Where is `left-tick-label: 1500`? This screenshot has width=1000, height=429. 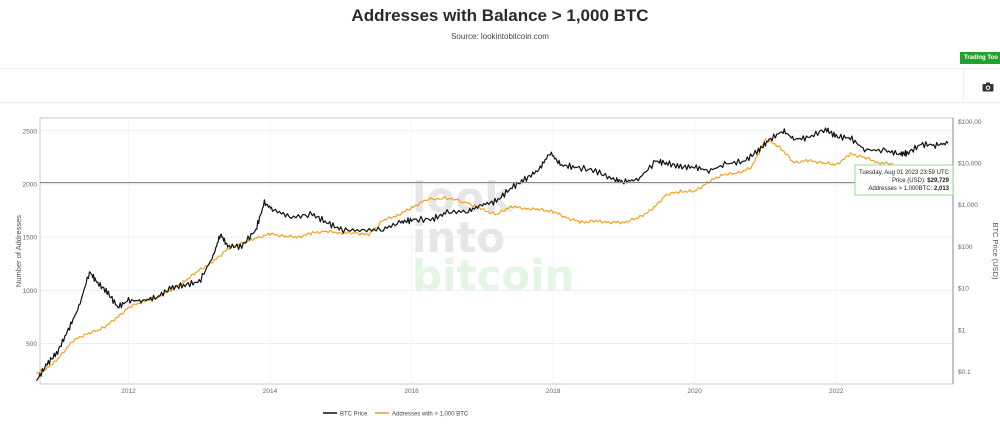
left-tick-label: 1500 is located at coordinates (30, 238).